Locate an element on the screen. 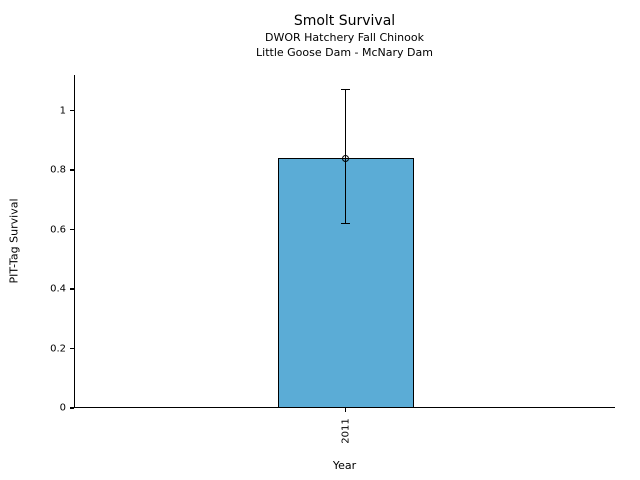  y-tick-label: 0 is located at coordinates (62, 408).